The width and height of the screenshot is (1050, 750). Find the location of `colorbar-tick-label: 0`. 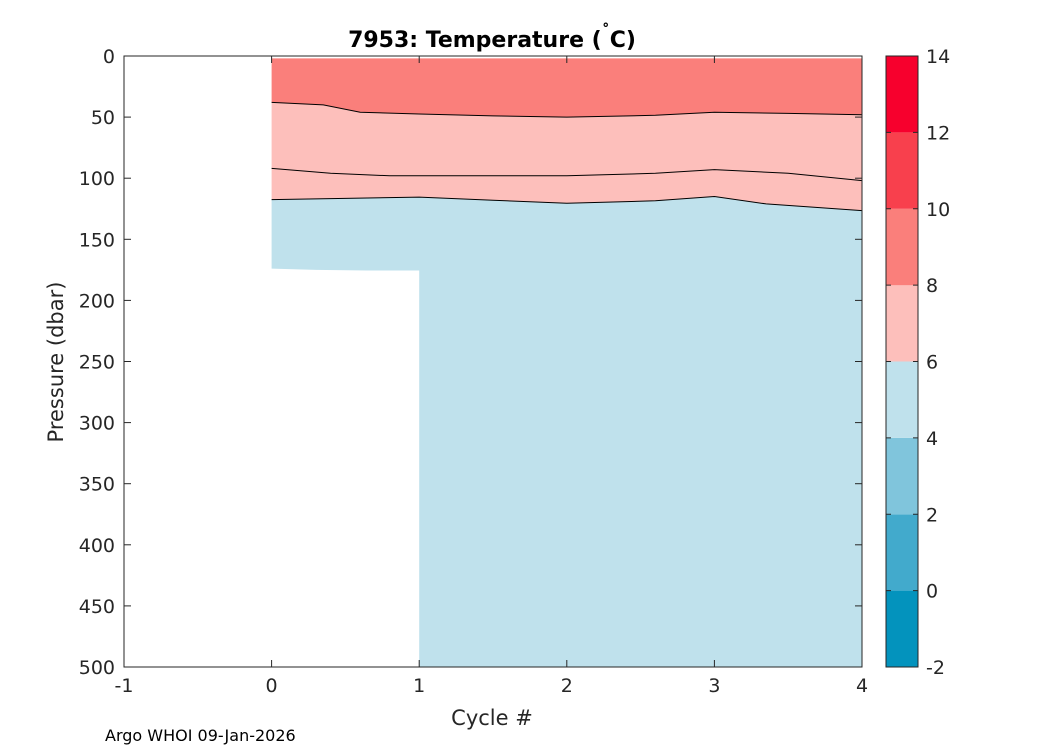

colorbar-tick-label: 0 is located at coordinates (932, 592).